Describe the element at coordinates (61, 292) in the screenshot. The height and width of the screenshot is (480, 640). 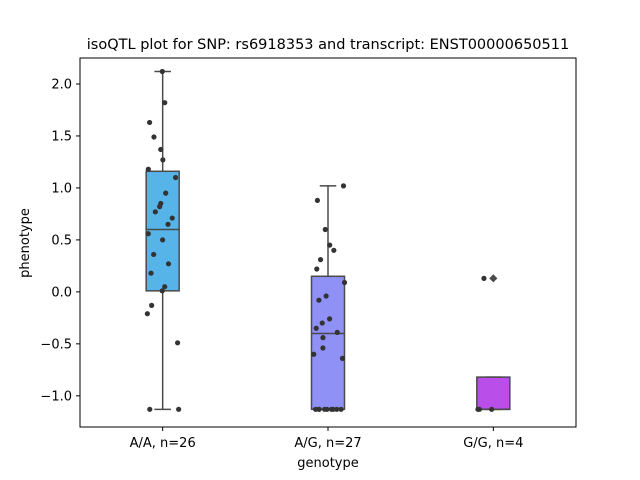
I see `y-tick-label: 0.0` at that location.